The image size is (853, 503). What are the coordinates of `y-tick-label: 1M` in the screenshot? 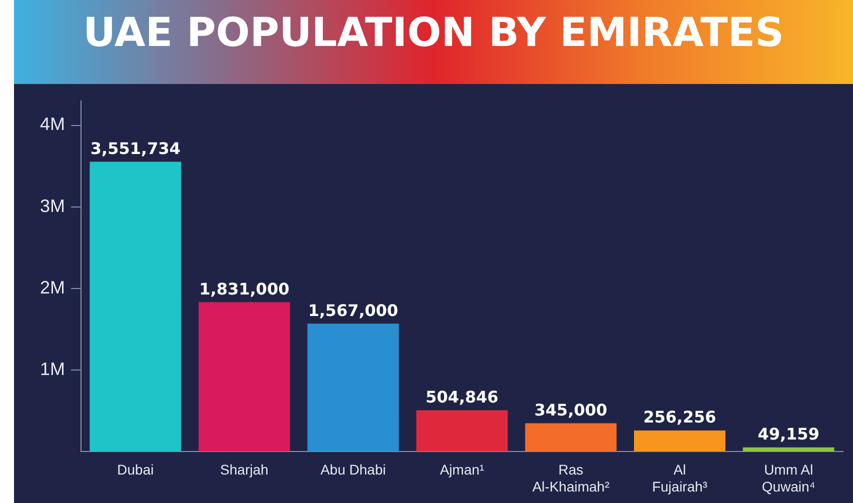 It's located at (53, 368).